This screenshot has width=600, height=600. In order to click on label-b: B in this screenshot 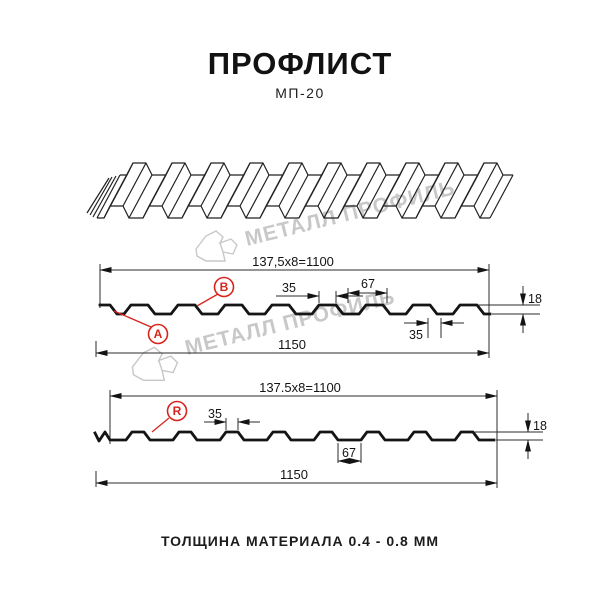, I will do `click(224, 287)`.